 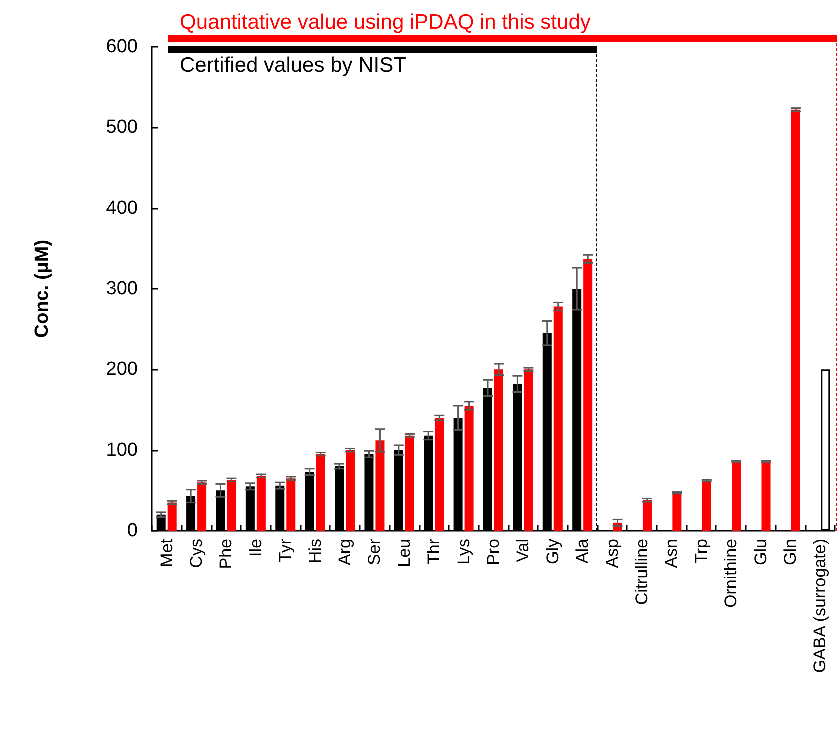 I want to click on x-tick-label: Cys, so click(x=196, y=553).